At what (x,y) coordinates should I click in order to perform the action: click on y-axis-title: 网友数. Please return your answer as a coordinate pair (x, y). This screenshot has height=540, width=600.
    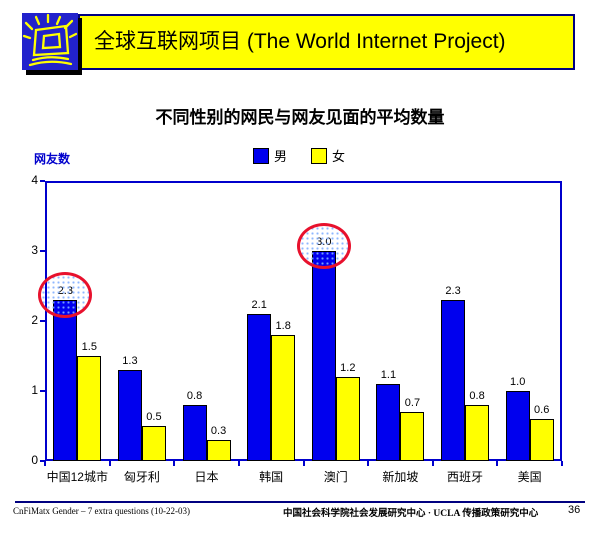
    Looking at the image, I should click on (52, 159).